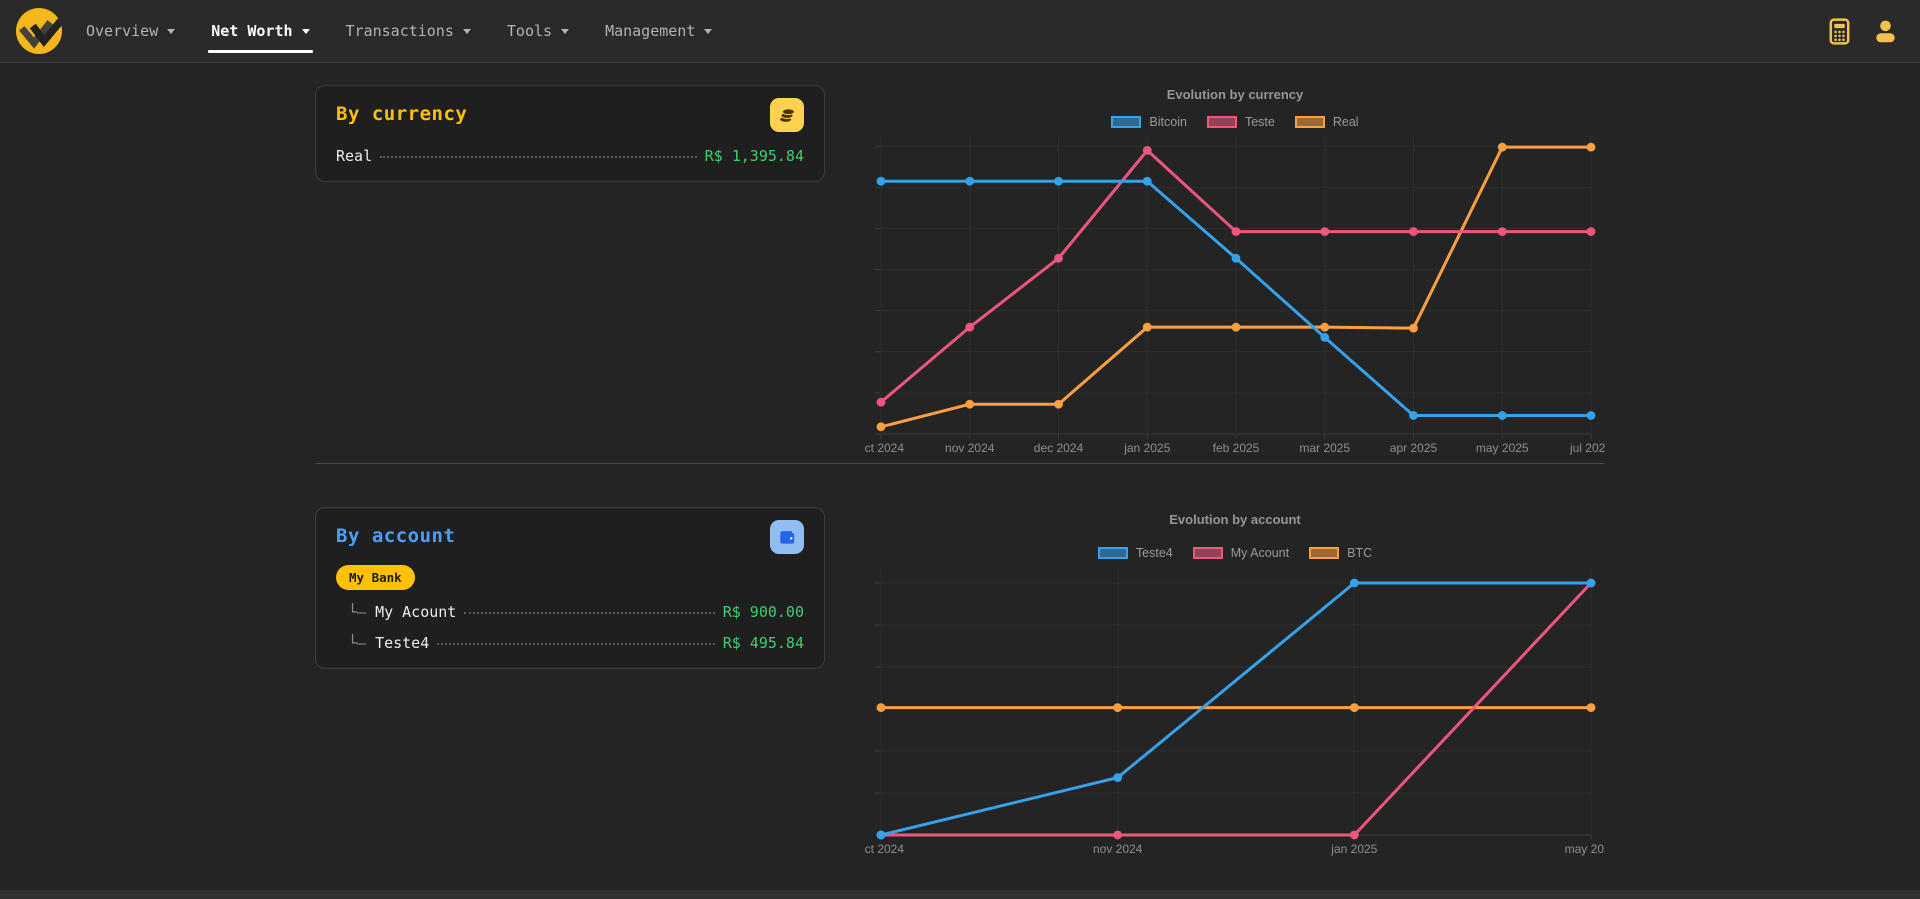 This screenshot has width=1920, height=899. I want to click on chart-legend: Teste4 My Acount BTC, so click(1235, 553).